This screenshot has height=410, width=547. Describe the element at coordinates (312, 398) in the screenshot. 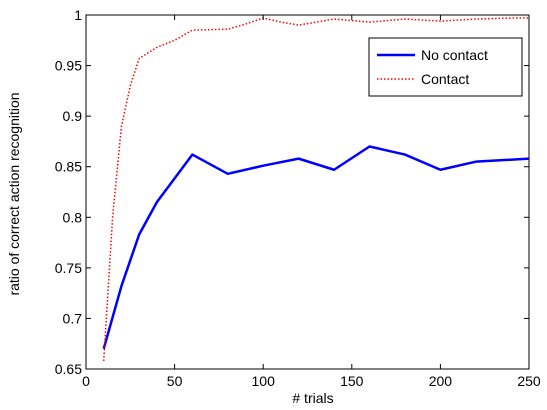

I see `x-axis-title: # trials` at that location.